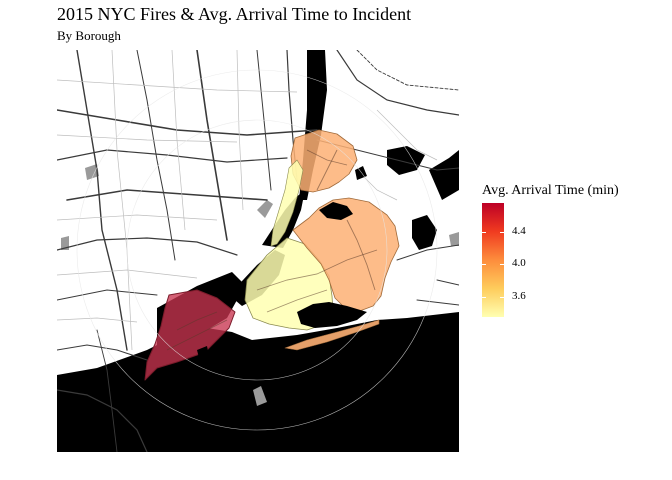 The image size is (672, 480). What do you see at coordinates (332, 335) in the screenshot?
I see `borough-queens-rockaway` at bounding box center [332, 335].